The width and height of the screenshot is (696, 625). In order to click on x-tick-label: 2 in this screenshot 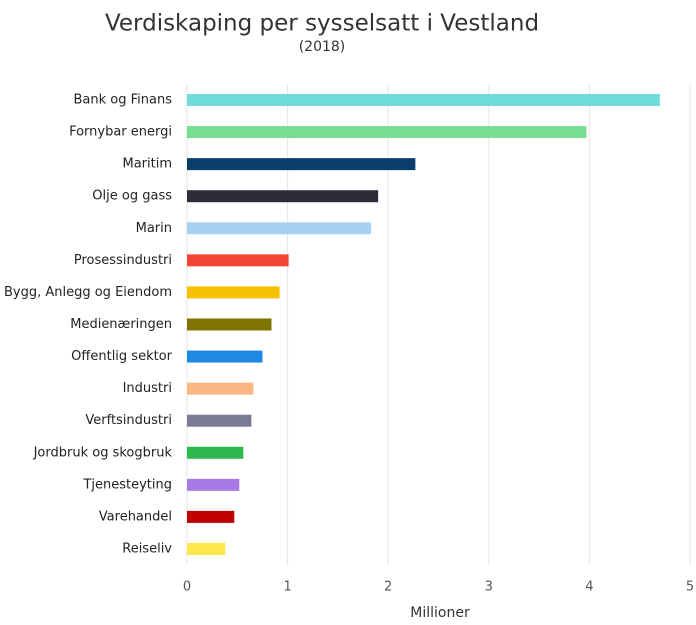, I will do `click(388, 587)`.